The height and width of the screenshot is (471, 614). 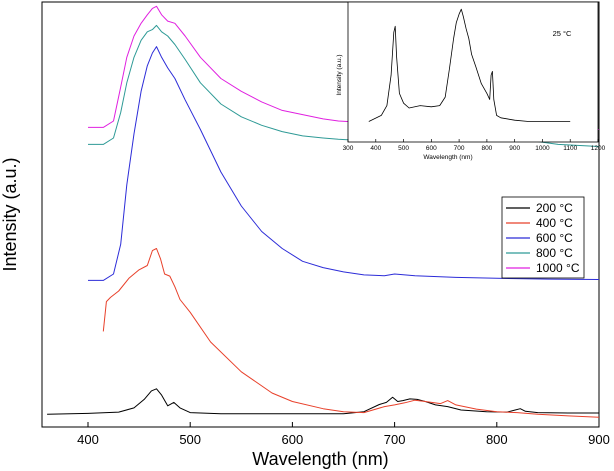 I want to click on inset-x-tick-label: 500, so click(x=403, y=148).